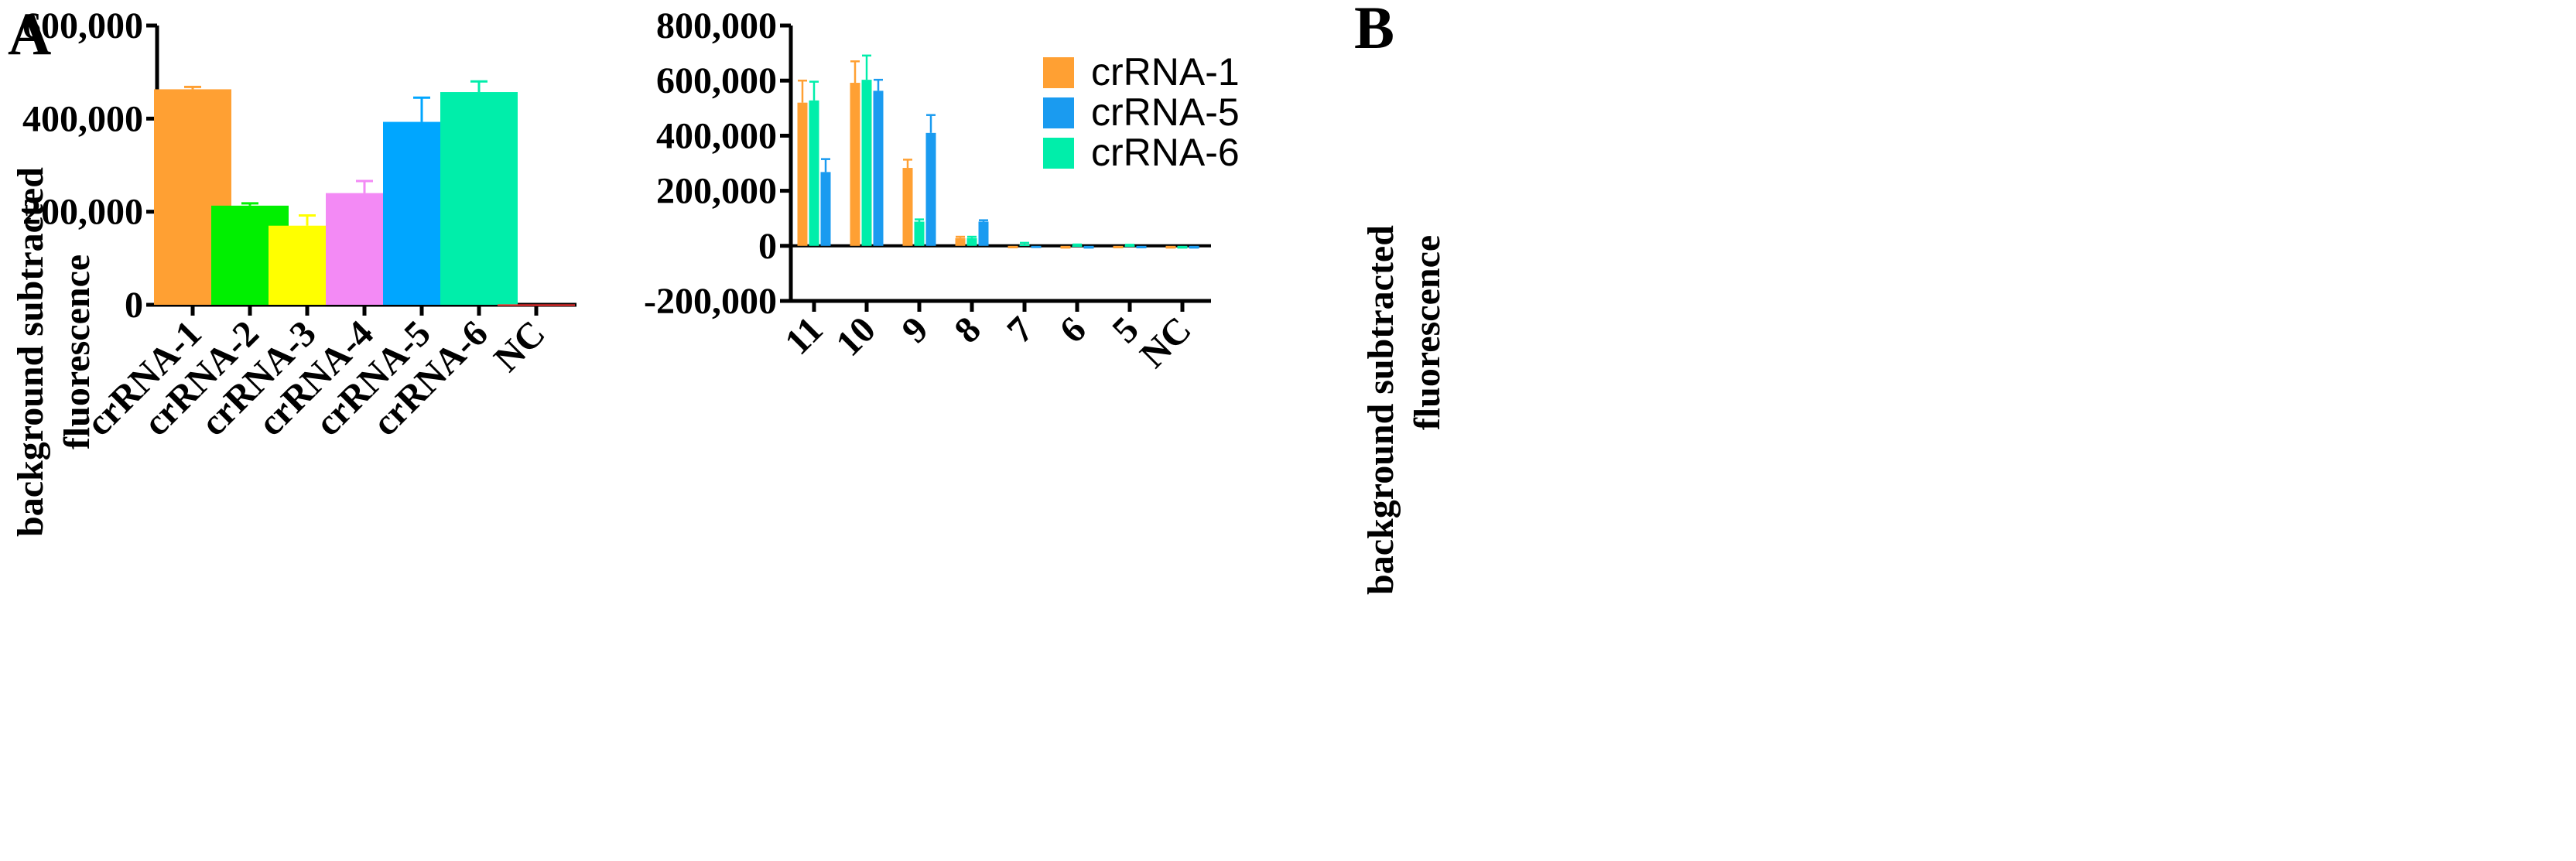  I want to click on panel-b-y-tick-label: 0, so click(768, 247).